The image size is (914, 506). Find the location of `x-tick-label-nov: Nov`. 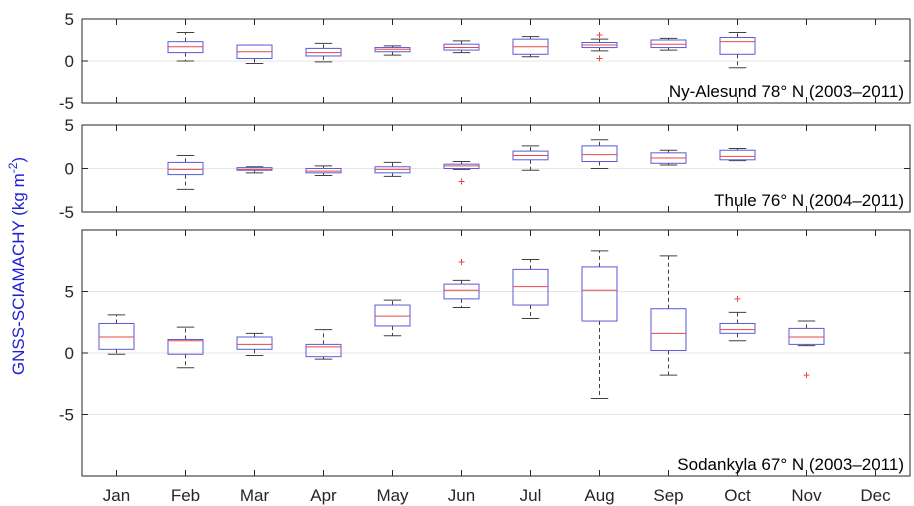

x-tick-label-nov: Nov is located at coordinates (806, 495).